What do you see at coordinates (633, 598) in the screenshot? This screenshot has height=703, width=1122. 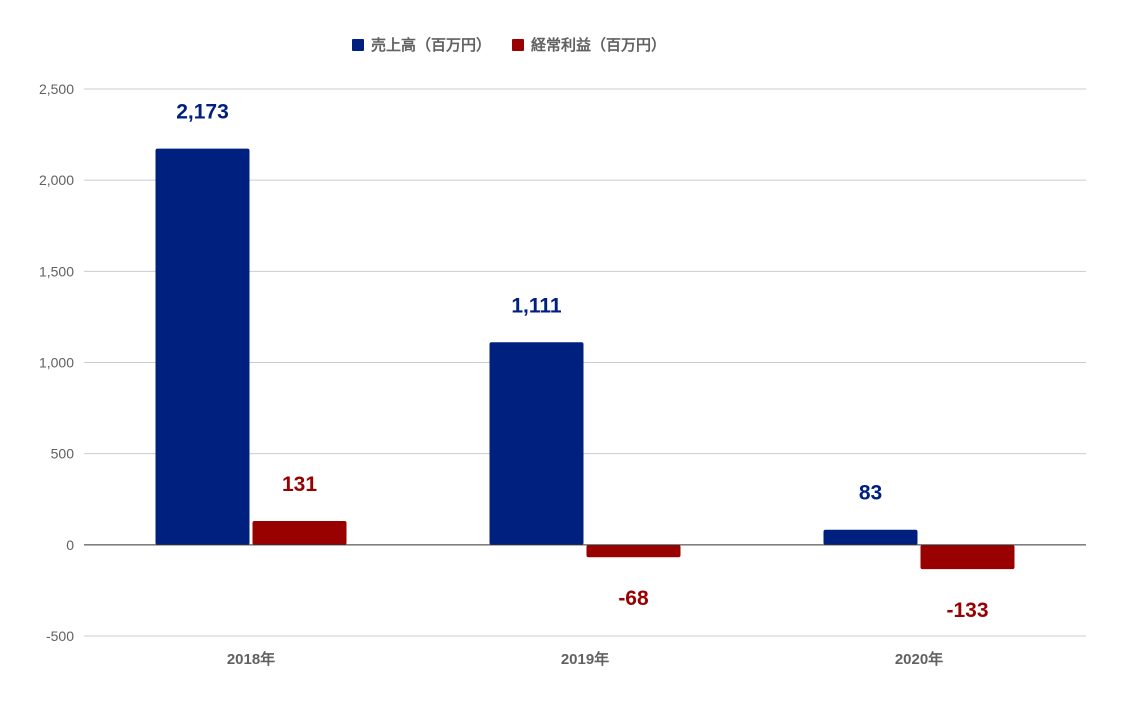 I see `data-label: -68` at bounding box center [633, 598].